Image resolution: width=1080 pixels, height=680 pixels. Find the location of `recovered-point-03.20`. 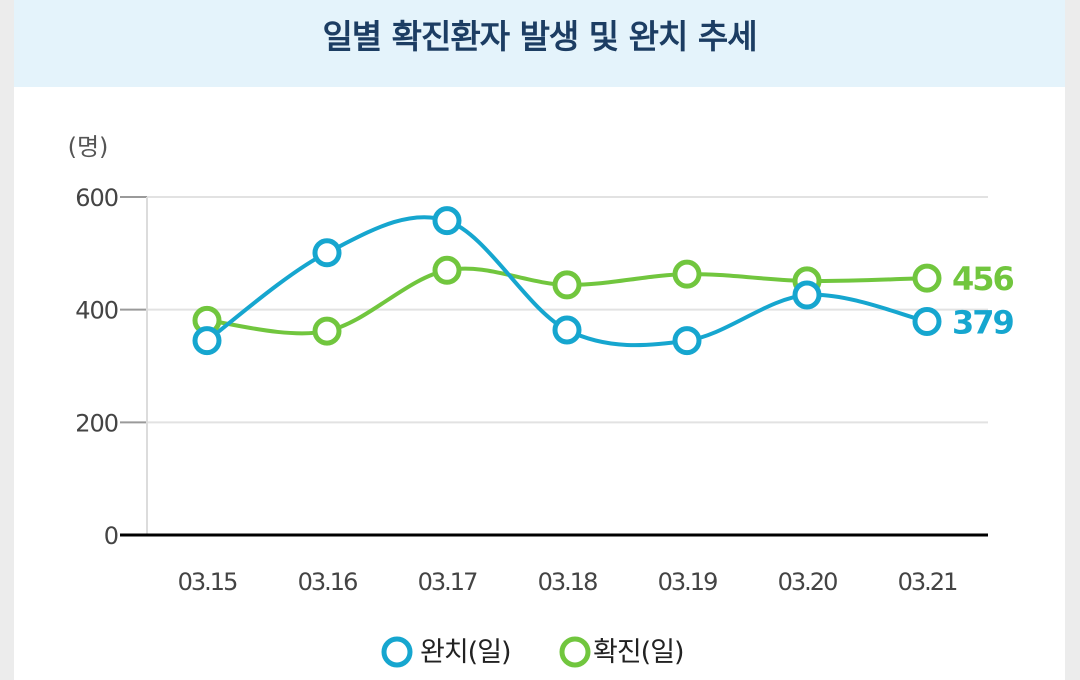

recovered-point-03.20 is located at coordinates (807, 295).